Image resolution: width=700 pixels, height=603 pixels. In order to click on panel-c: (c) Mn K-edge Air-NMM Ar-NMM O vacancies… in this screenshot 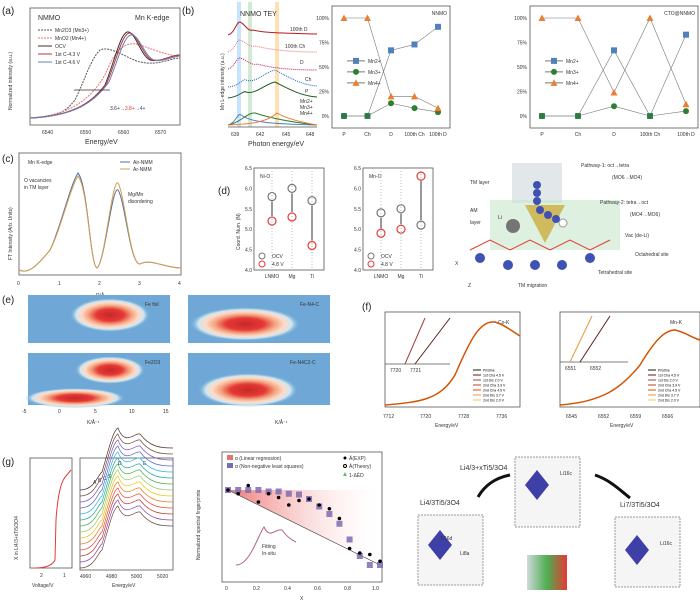, I will do `click(92, 225)`.